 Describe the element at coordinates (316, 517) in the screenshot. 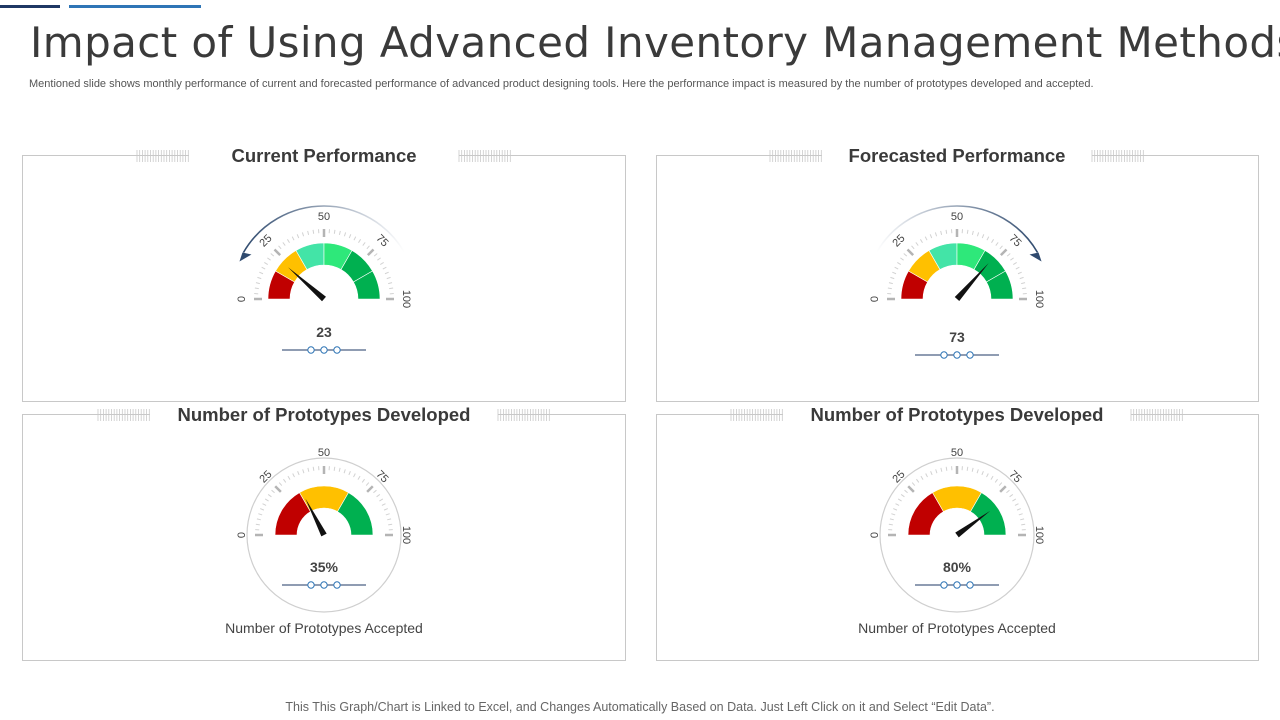

I see `gauge-needle` at that location.